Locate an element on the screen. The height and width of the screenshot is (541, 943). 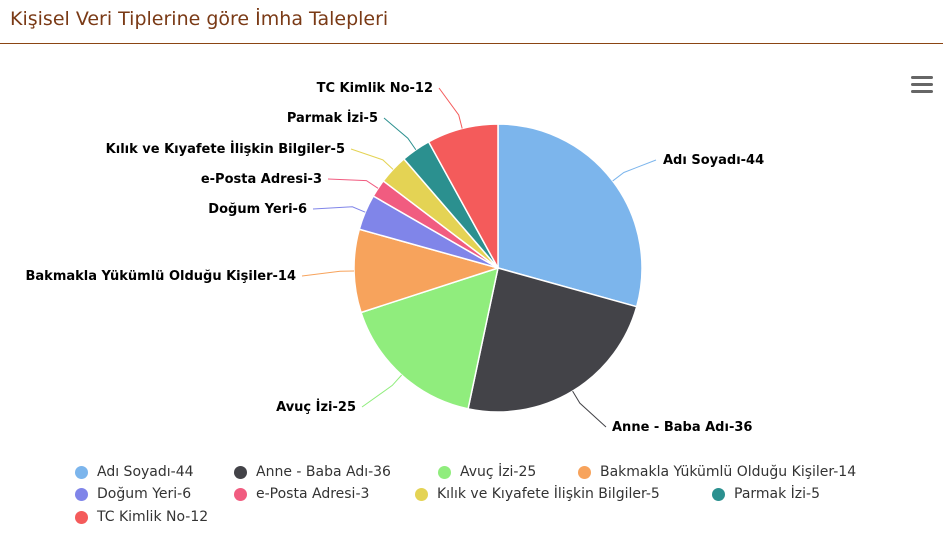
legend-item: Bakmakla Yükümlü Olduğu Kişiler-14 is located at coordinates (717, 472).